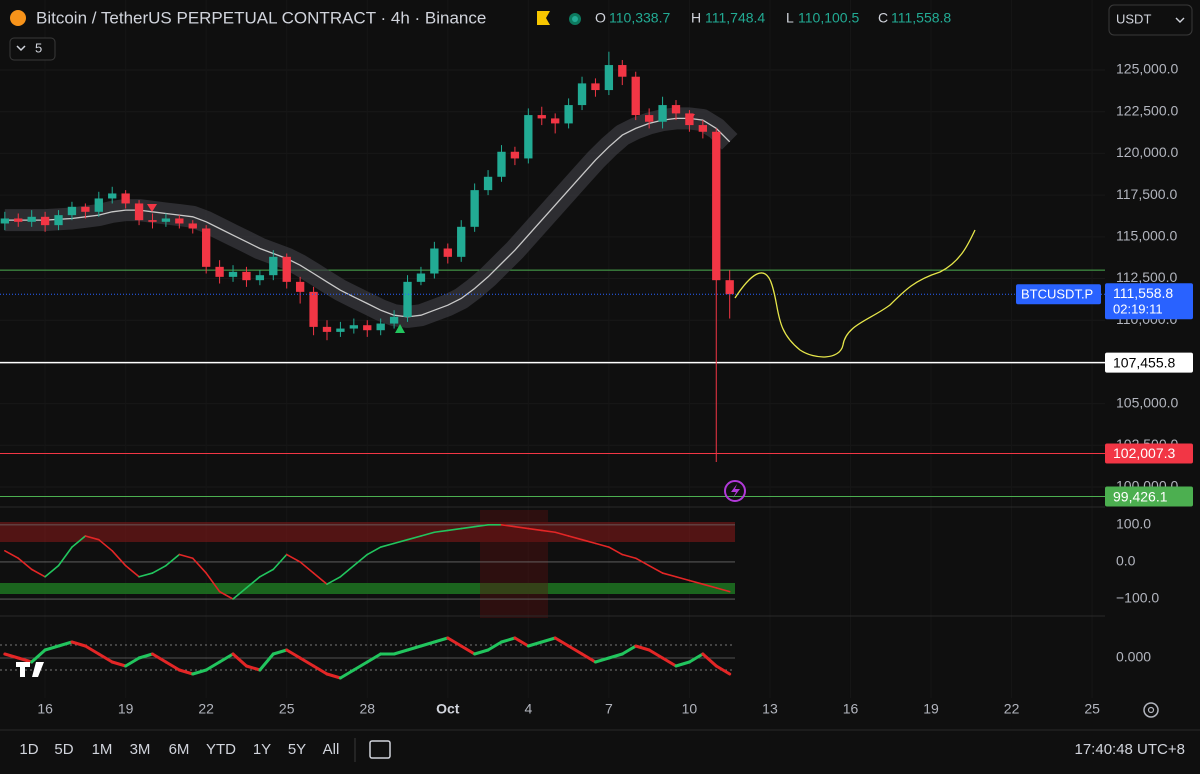  Describe the element at coordinates (1012, 709) in the screenshot. I see `x-tick-label: 22` at that location.